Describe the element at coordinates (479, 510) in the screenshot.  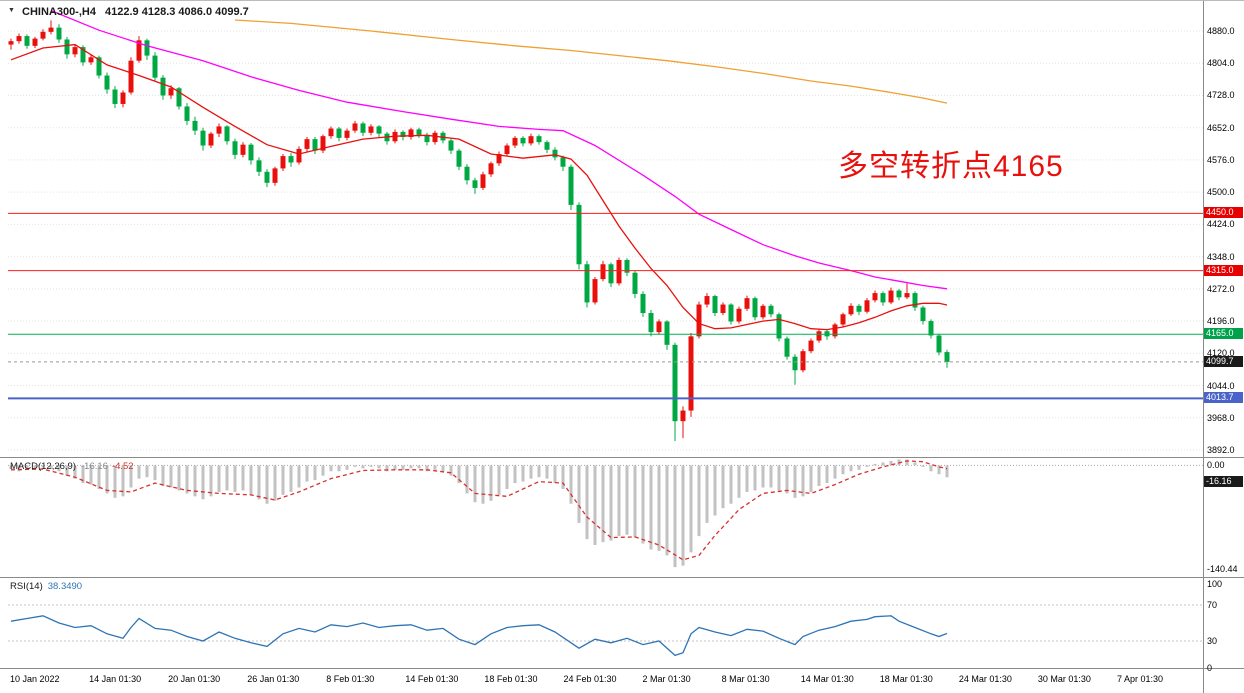
I see `macd-signal-line` at that location.